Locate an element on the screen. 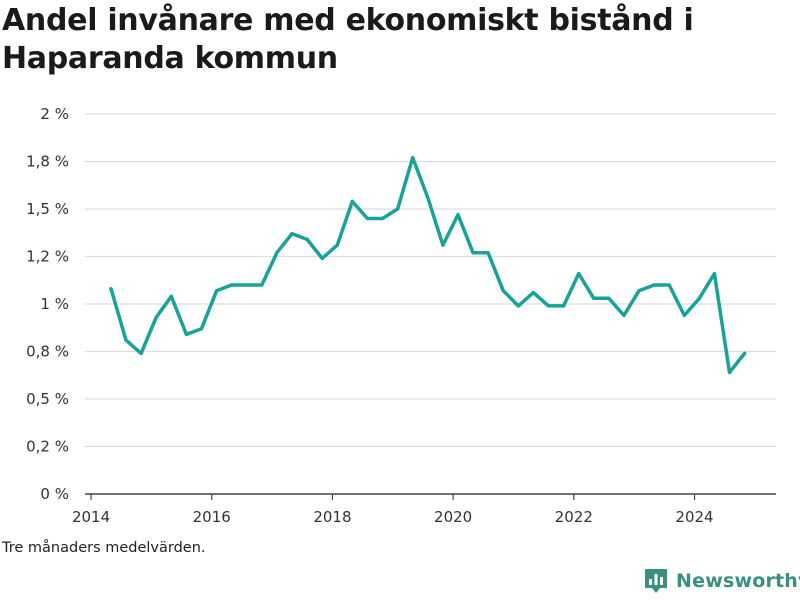 Image resolution: width=800 pixels, height=600 pixels. x-axis is located at coordinates (430, 496).